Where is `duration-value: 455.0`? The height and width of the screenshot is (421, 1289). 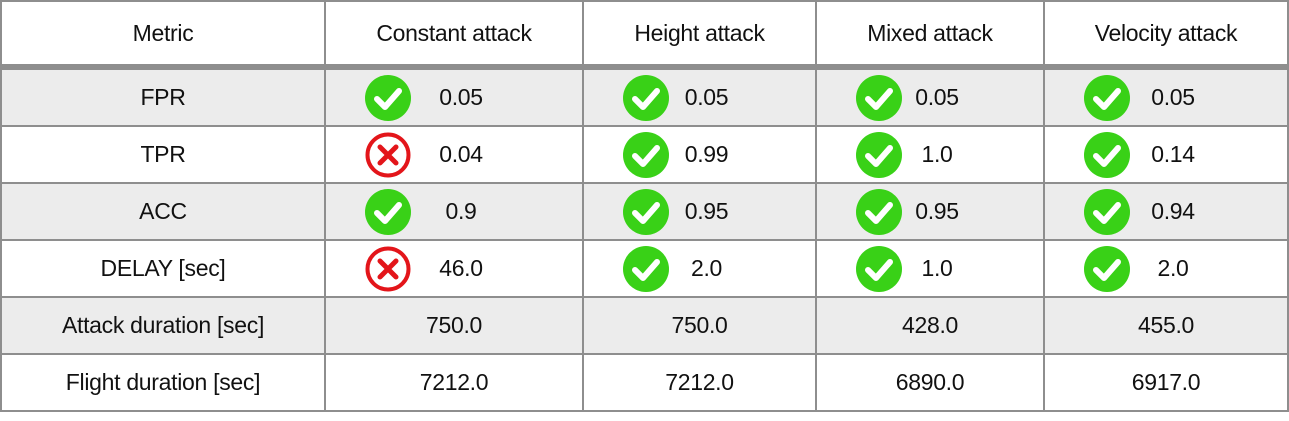 duration-value: 455.0 is located at coordinates (1166, 325).